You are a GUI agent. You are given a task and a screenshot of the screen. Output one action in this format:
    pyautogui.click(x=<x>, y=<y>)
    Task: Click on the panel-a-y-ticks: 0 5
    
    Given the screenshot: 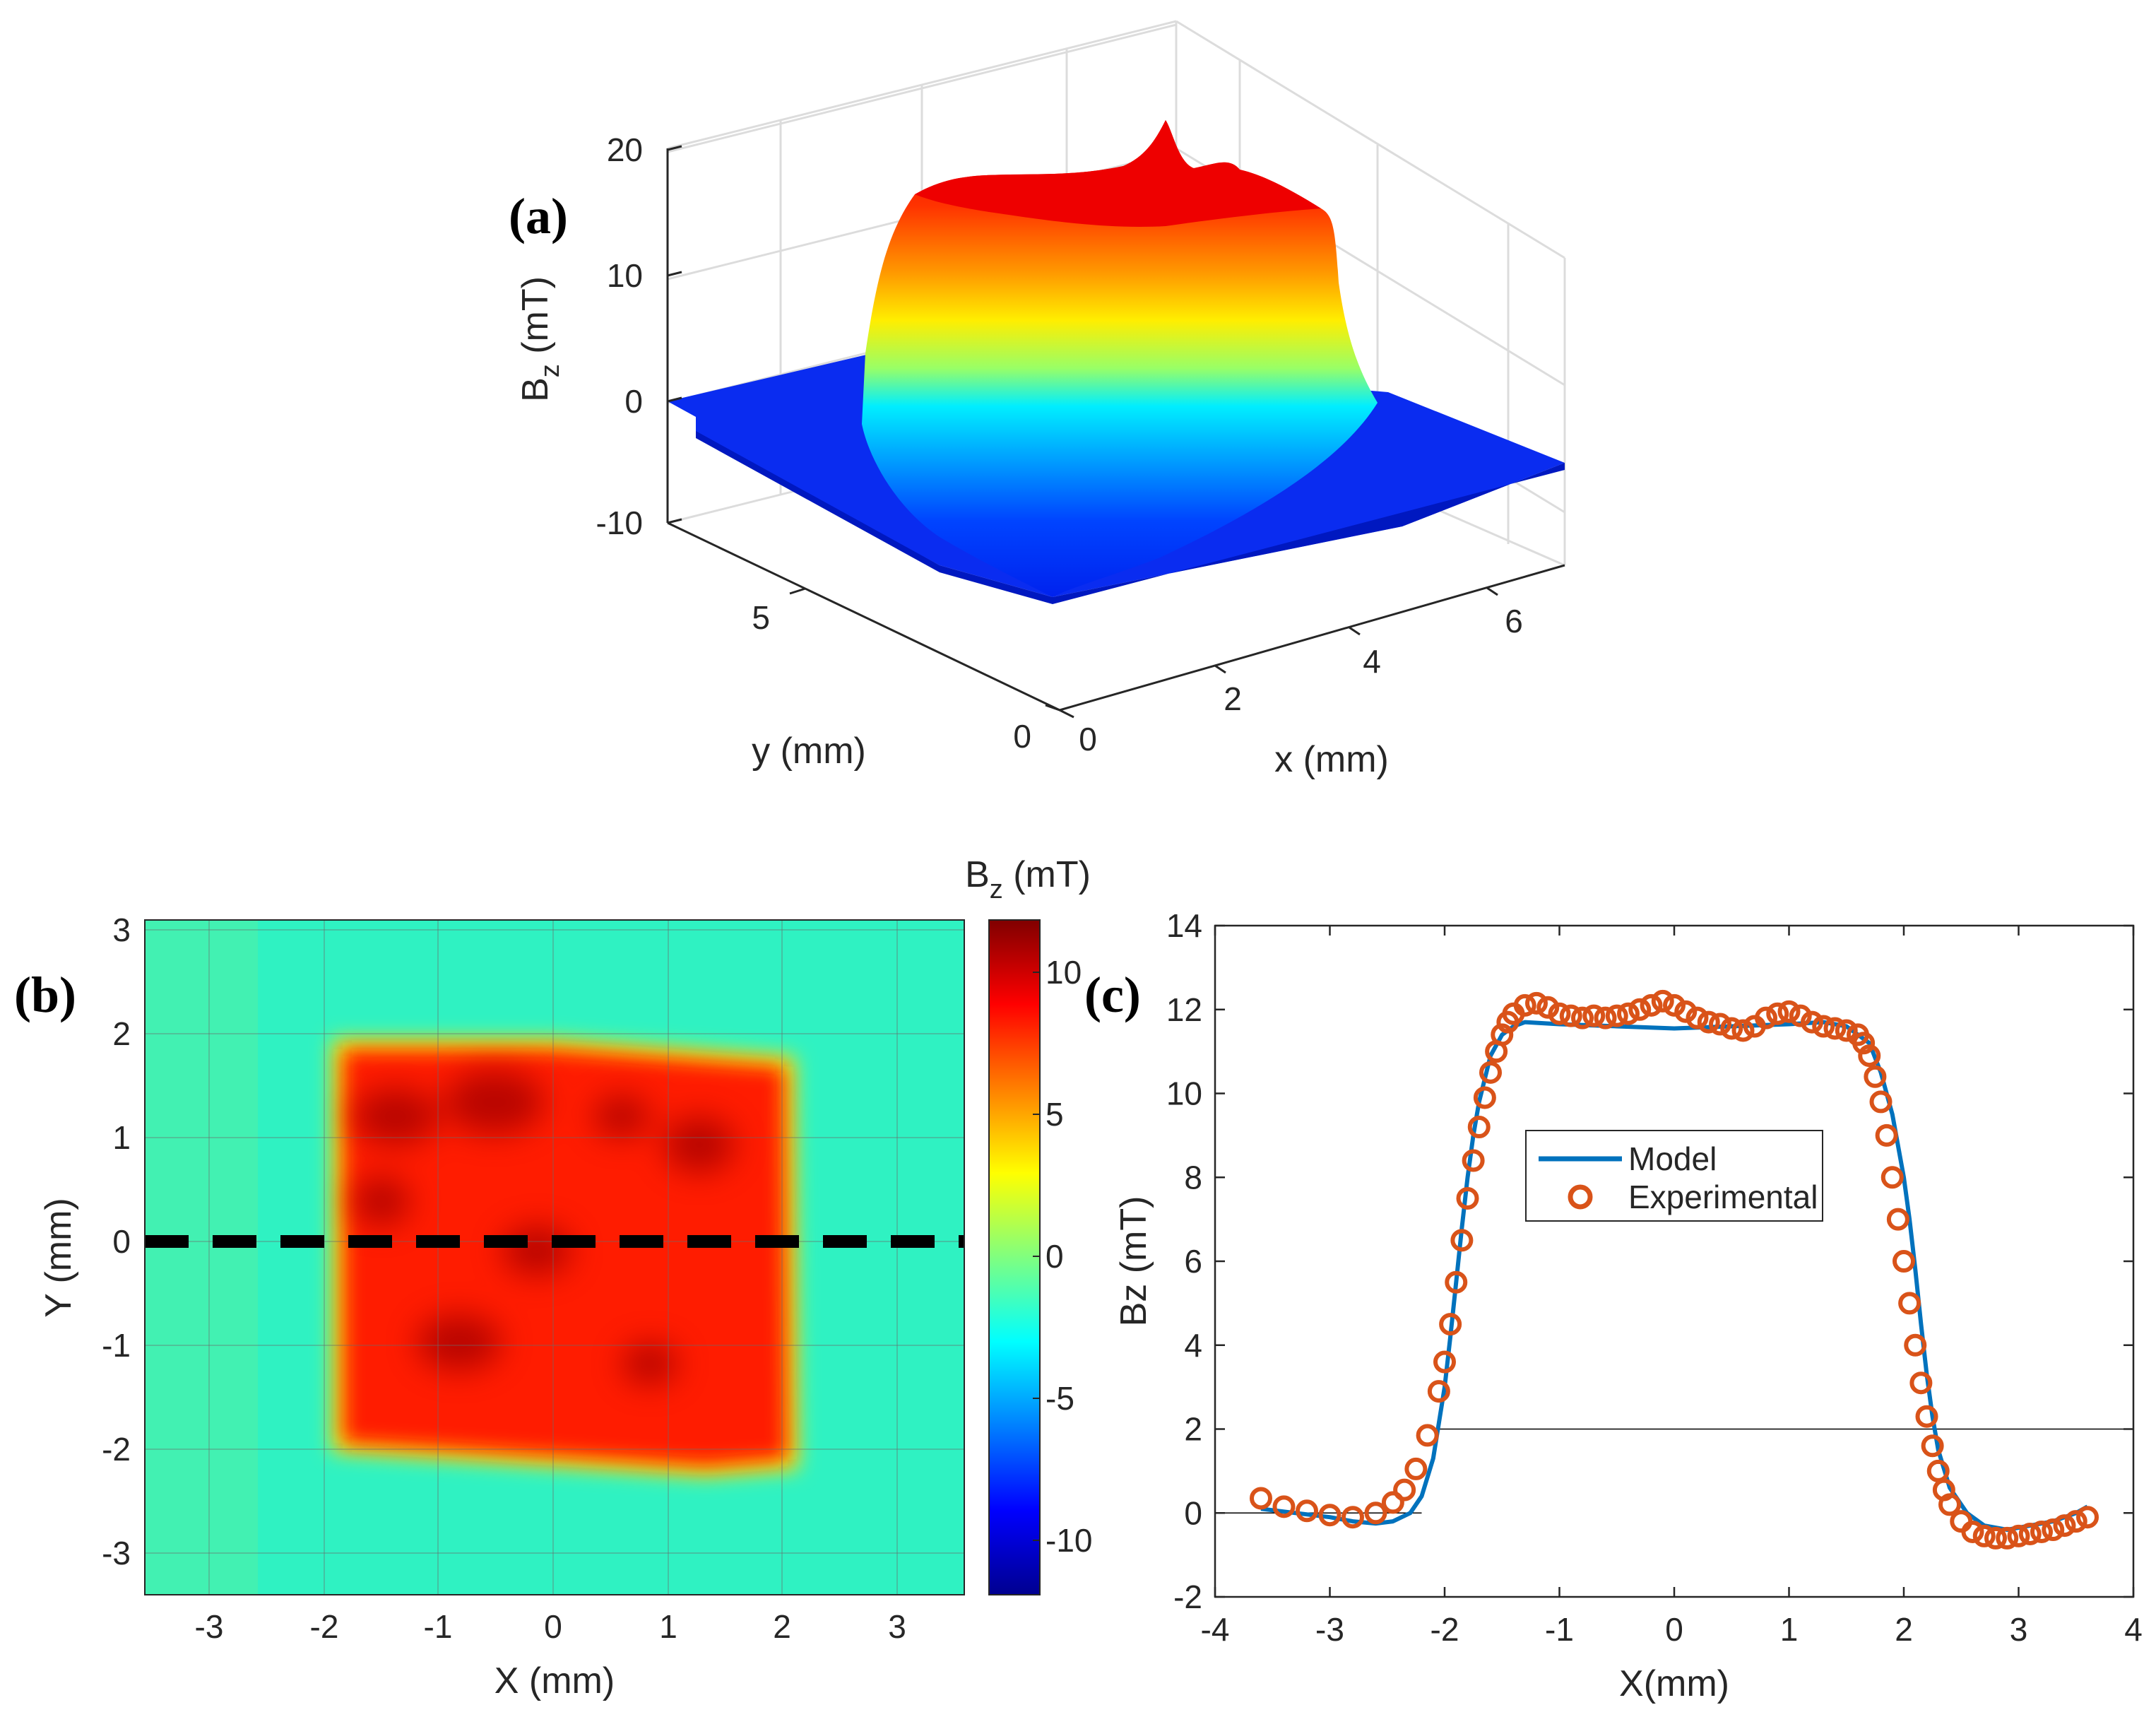 What is the action you would take?
    pyautogui.click(x=891, y=677)
    